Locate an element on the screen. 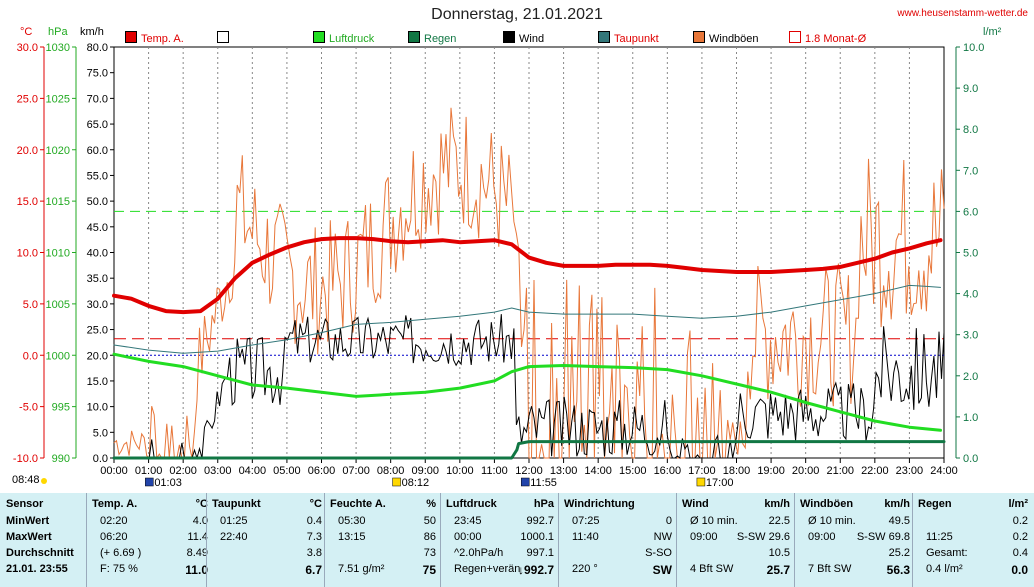 The image size is (1034, 587). speed-tick-label: 40.0 is located at coordinates (97, 254).